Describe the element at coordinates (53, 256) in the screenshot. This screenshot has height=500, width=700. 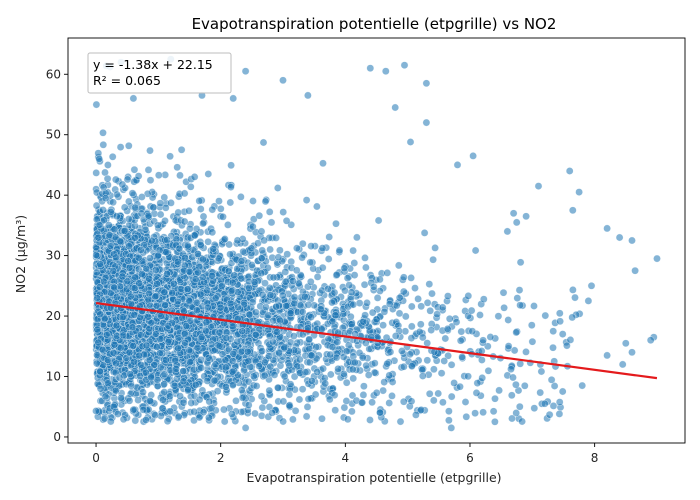
I see `y-tick-label: 30` at that location.